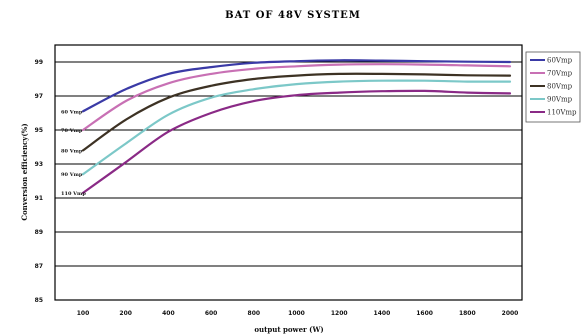  Describe the element at coordinates (382, 313) in the screenshot. I see `x-tick-label: 1400` at that location.